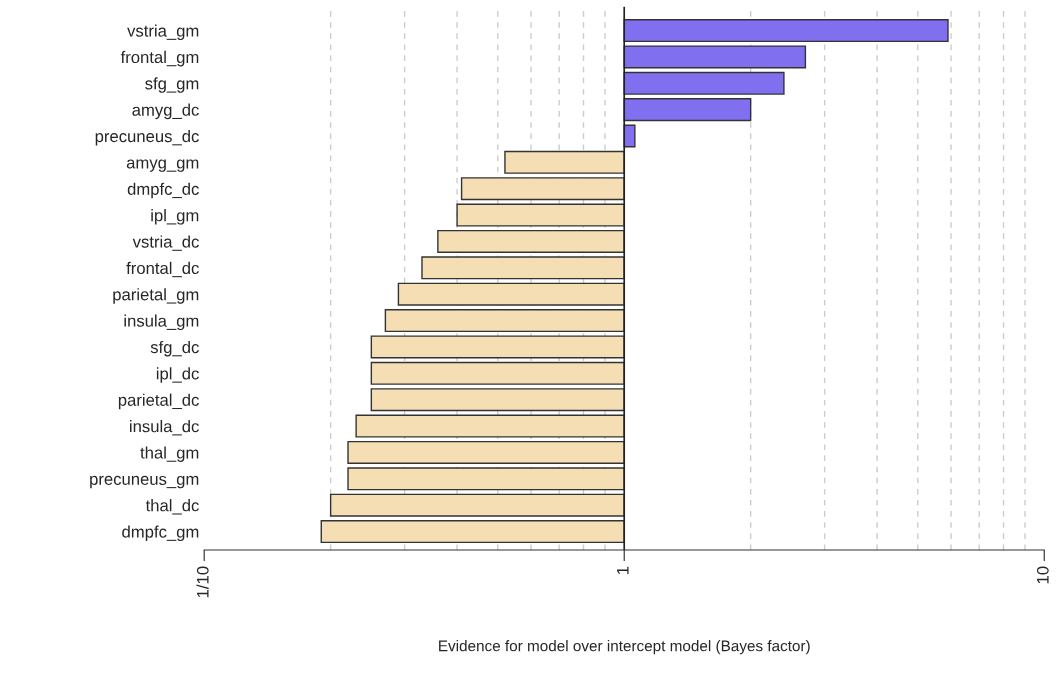 This screenshot has width=1058, height=679. Describe the element at coordinates (175, 217) in the screenshot. I see `y-tick-label: ipl_gm` at that location.